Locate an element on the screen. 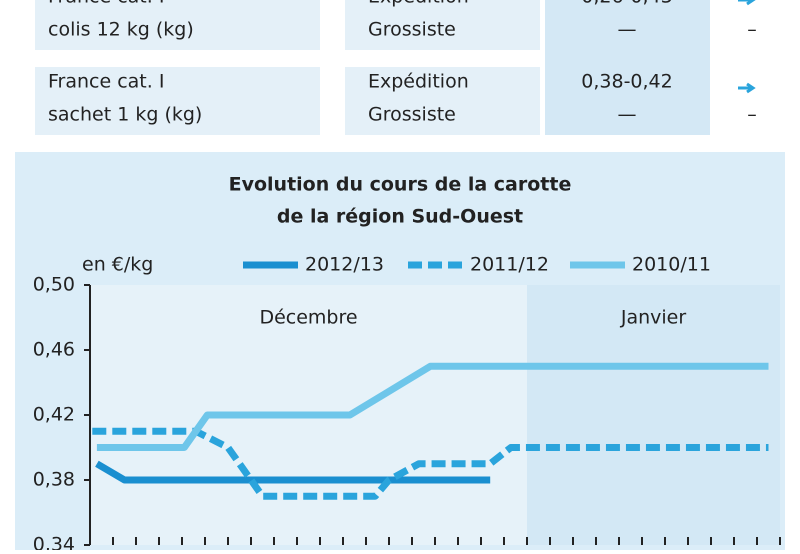 This screenshot has width=800, height=554. price-text: 0,26-0,43 is located at coordinates (626, 4).